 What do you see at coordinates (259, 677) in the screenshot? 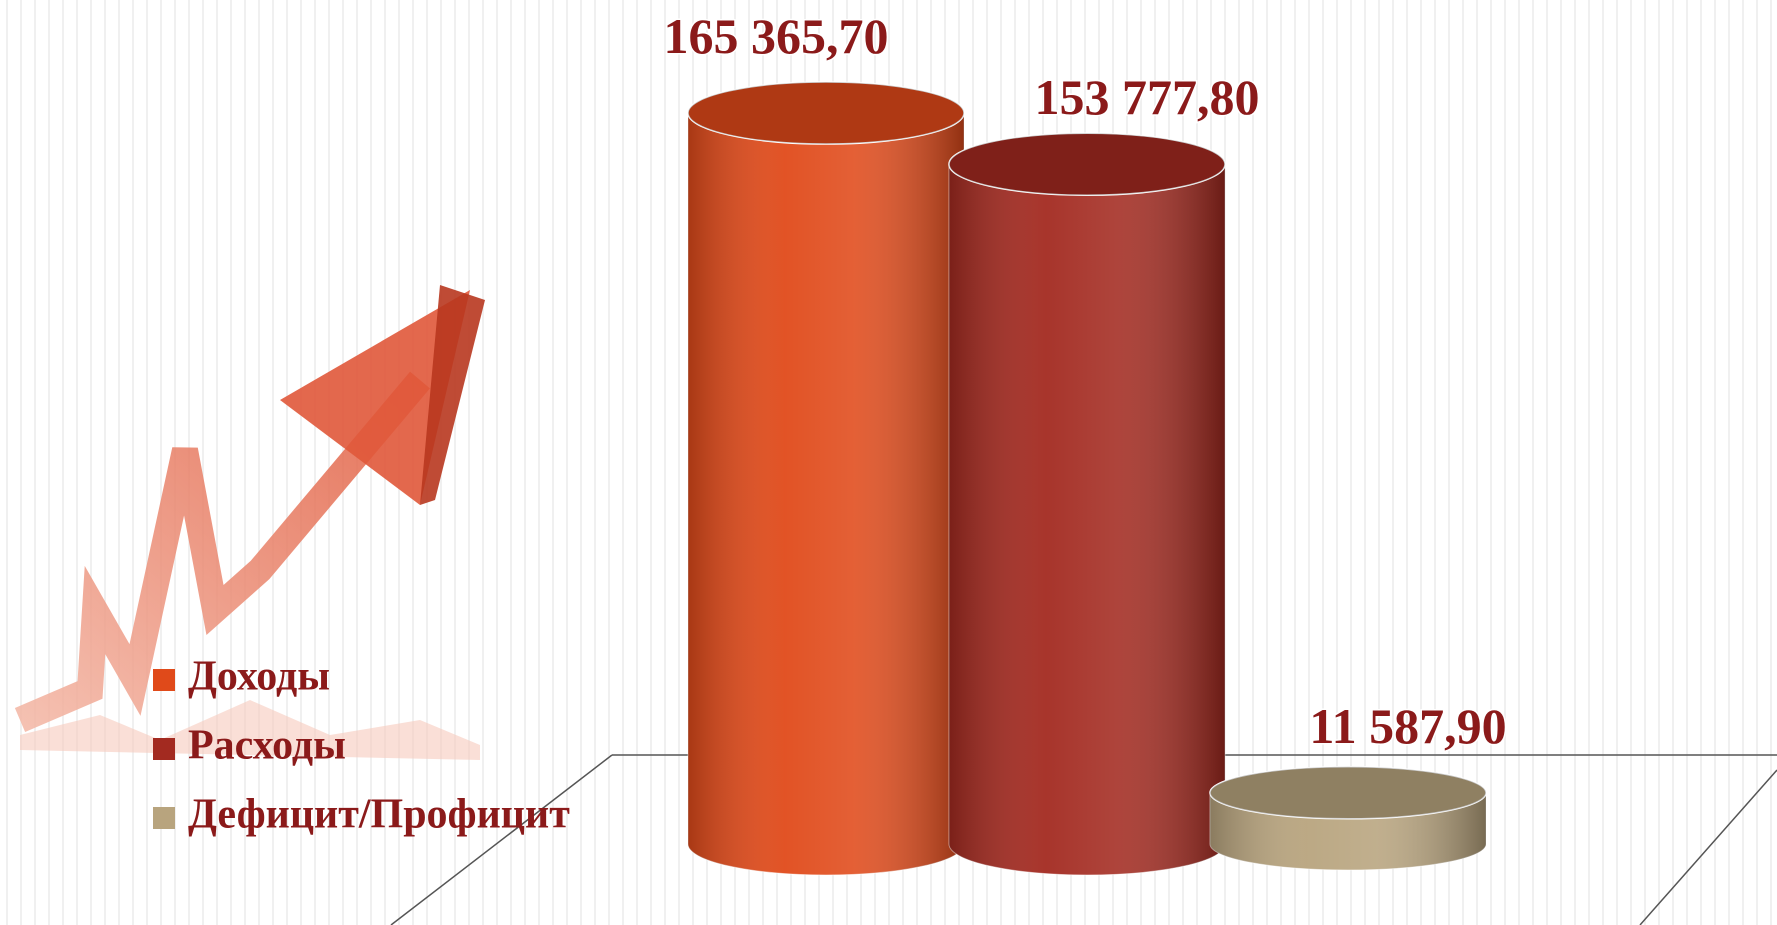
I see `legend-label: Доходы` at bounding box center [259, 677].